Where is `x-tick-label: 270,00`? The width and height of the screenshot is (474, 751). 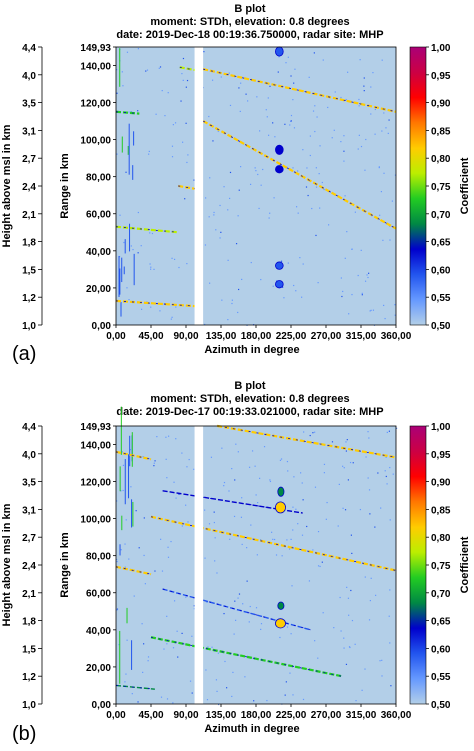 x-tick-label: 270,00 is located at coordinates (326, 715).